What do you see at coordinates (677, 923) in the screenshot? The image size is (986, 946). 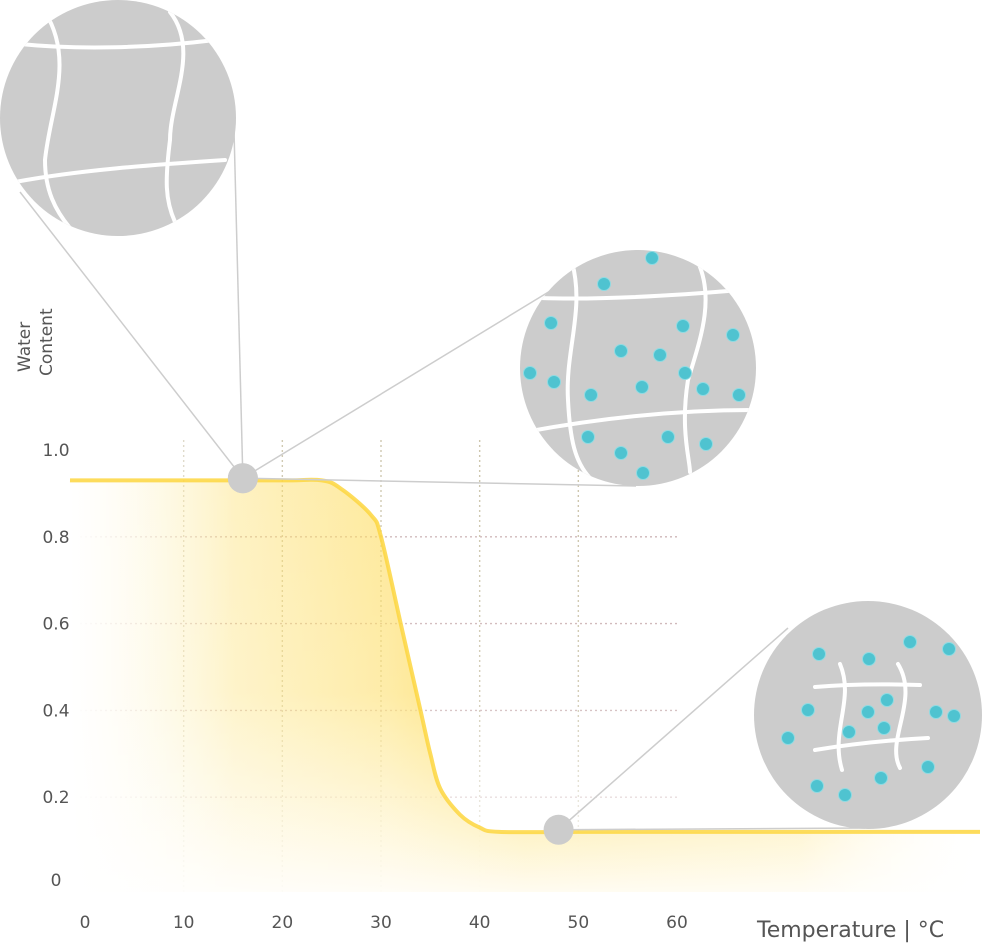 I see `x-tick-60: 60` at bounding box center [677, 923].